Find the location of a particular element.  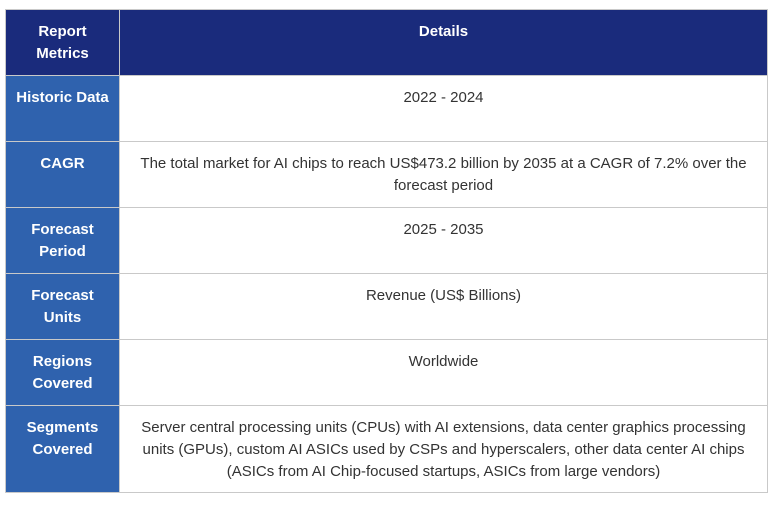

metric-label: CAGR is located at coordinates (62, 174).